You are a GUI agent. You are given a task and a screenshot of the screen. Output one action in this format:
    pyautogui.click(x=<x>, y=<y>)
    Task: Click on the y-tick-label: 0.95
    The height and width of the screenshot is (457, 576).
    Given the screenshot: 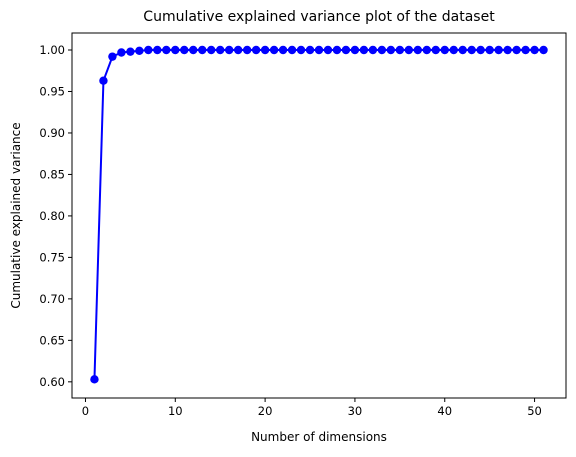 What is the action you would take?
    pyautogui.click(x=52, y=91)
    